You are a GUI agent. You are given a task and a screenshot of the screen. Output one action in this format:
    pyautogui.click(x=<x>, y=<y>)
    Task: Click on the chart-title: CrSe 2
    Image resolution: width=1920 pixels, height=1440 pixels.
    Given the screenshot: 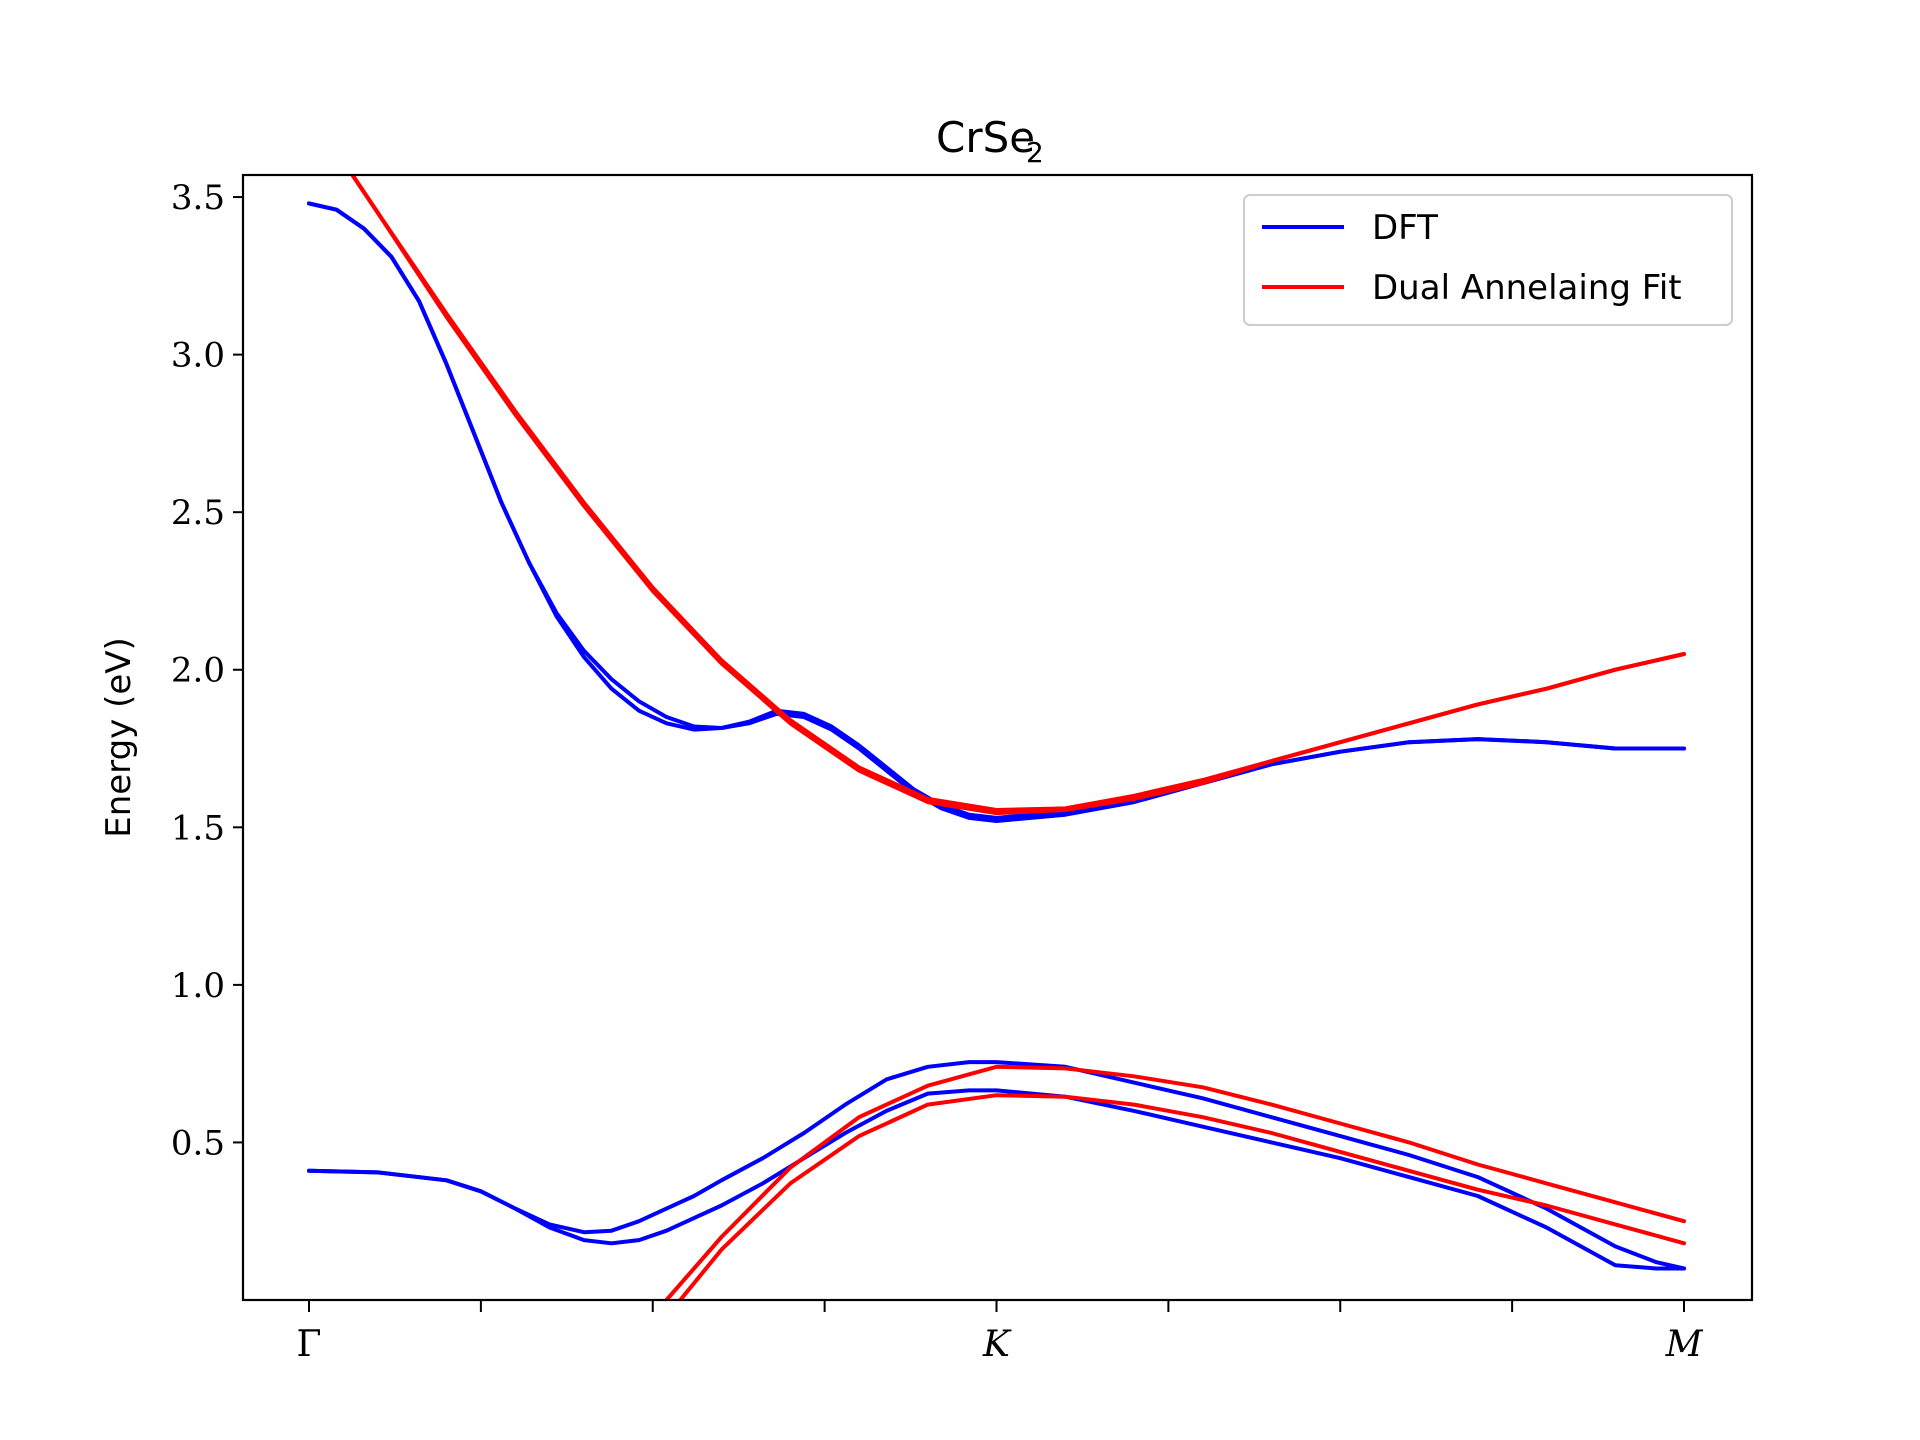 What is the action you would take?
    pyautogui.click(x=990, y=141)
    